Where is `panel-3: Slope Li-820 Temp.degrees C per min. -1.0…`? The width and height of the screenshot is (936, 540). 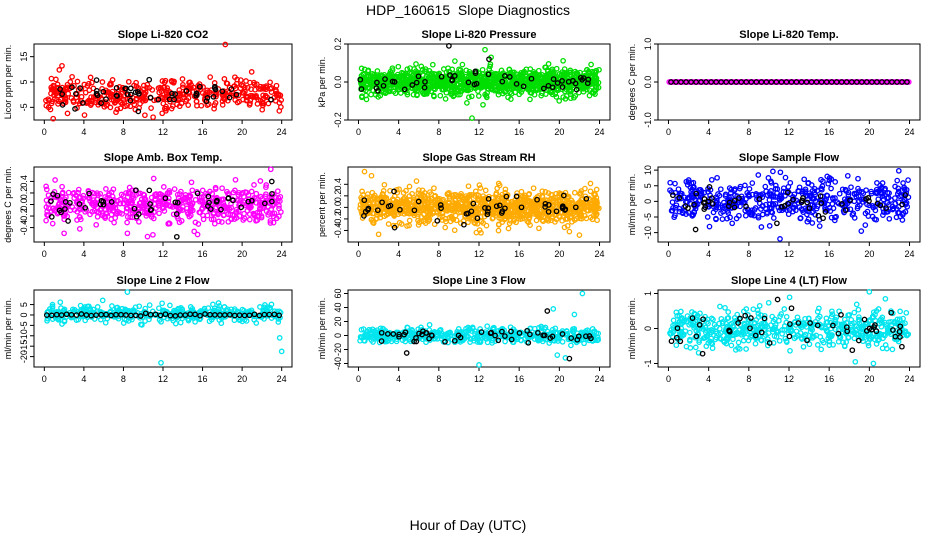
panel-3: Slope Li-820 Temp.degrees C per min. -1.0… is located at coordinates (774, 83).